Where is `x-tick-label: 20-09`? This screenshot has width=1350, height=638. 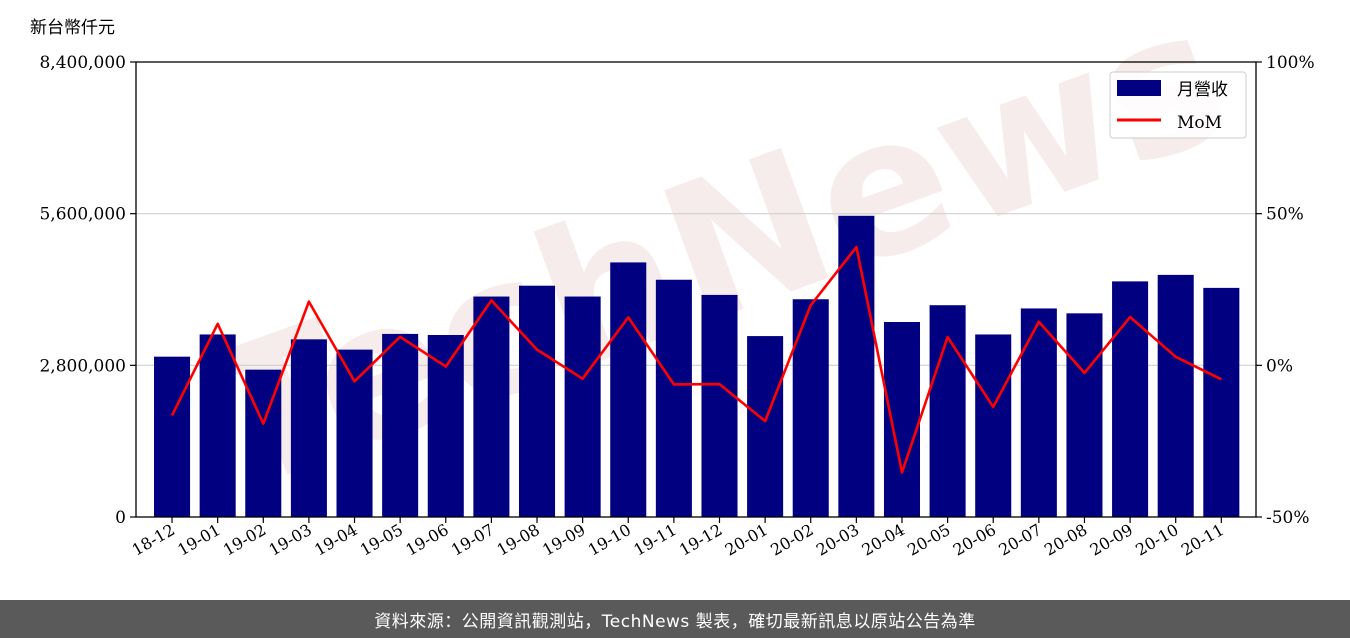 x-tick-label: 20-09 is located at coordinates (1111, 540).